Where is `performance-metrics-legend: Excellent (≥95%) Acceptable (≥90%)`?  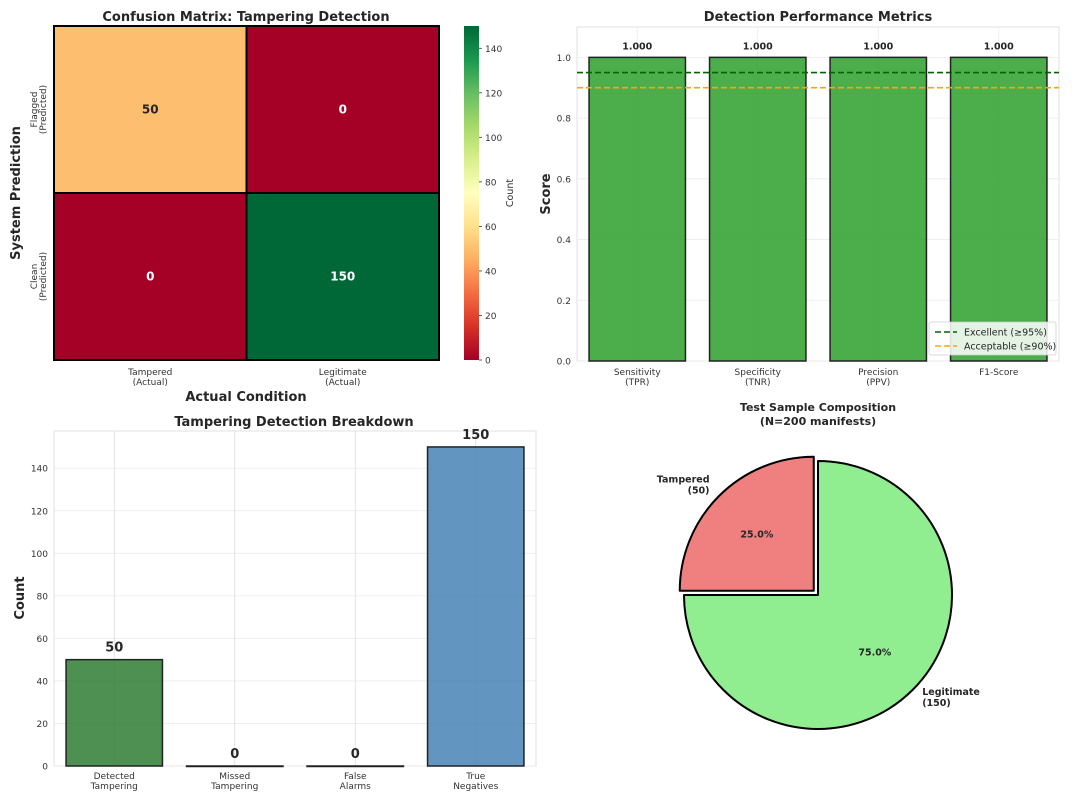
performance-metrics-legend: Excellent (≥95%) Acceptable (≥90%) is located at coordinates (992, 338).